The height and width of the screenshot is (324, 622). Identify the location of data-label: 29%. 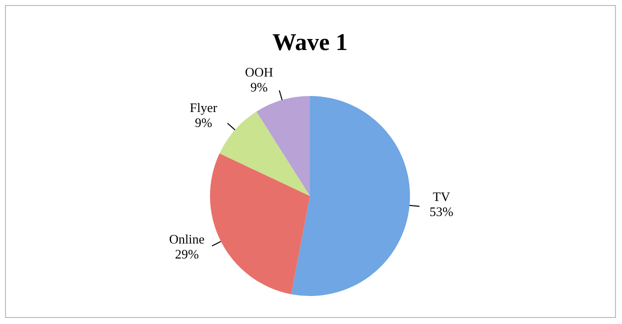
(186, 254).